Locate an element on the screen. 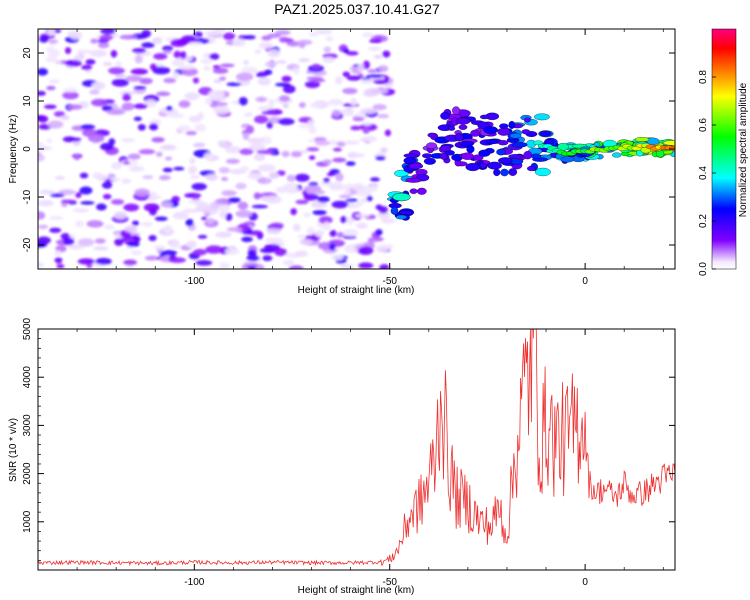 This screenshot has height=600, width=750. spectrogram-xtick-label: -50 is located at coordinates (389, 281).